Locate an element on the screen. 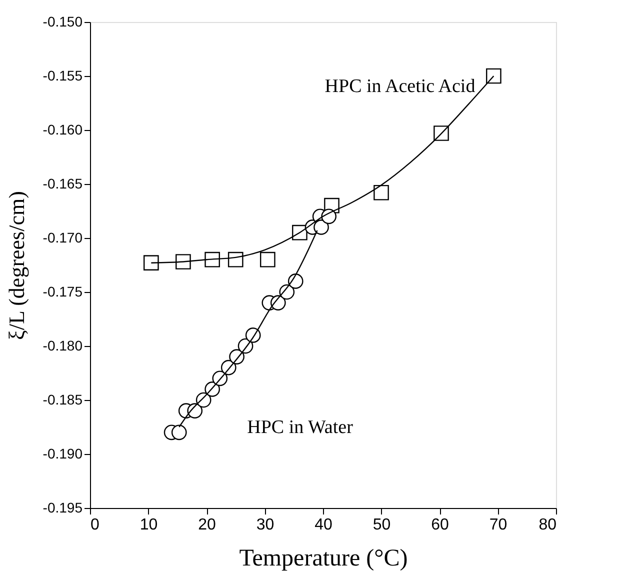 This screenshot has height=584, width=624. x-tick-label: 0 is located at coordinates (95, 525).